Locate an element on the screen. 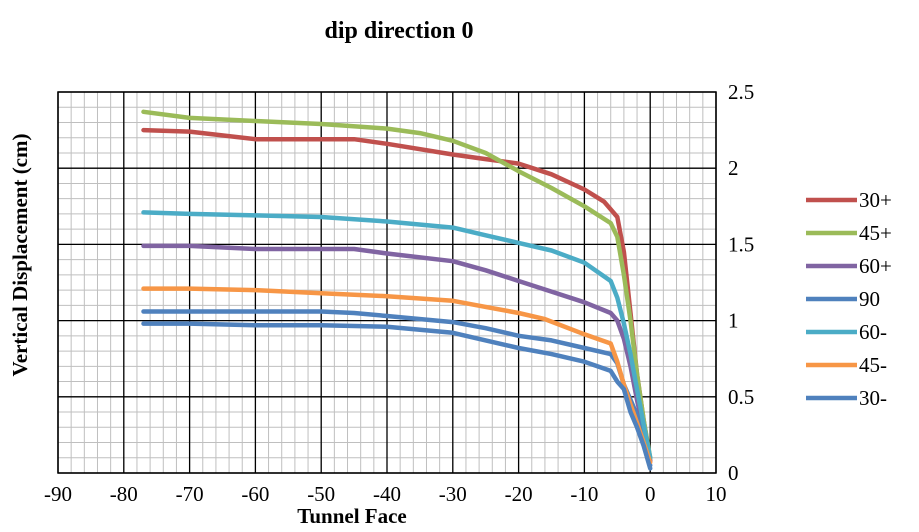  x-axis-ticks: -90 -80 -70 -60 -50 -40 -30 -20 -10 0 10 is located at coordinates (385, 494).